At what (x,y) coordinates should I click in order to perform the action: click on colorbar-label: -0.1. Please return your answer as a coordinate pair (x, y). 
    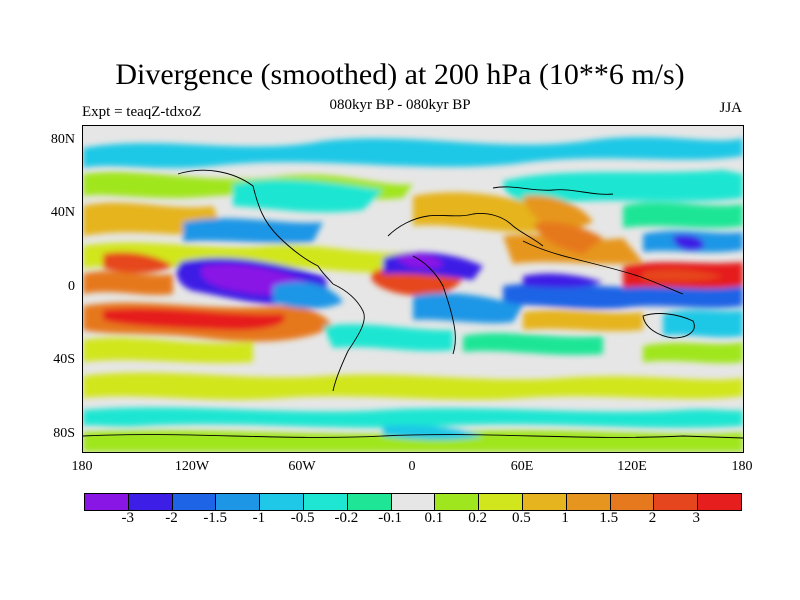
    Looking at the image, I should click on (390, 518).